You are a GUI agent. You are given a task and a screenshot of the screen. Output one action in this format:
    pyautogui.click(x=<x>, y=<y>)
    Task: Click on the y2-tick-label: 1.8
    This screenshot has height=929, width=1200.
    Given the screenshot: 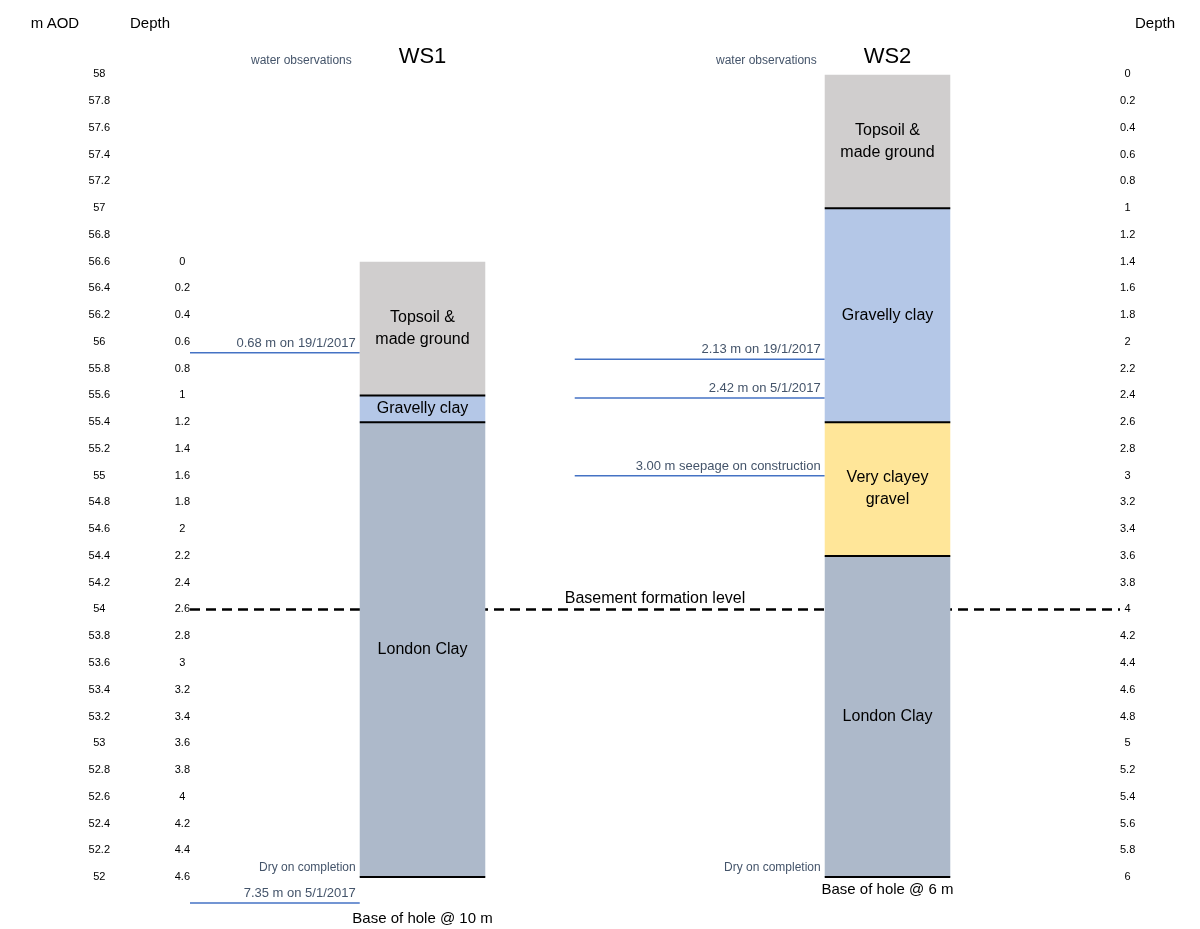 What is the action you would take?
    pyautogui.click(x=182, y=501)
    